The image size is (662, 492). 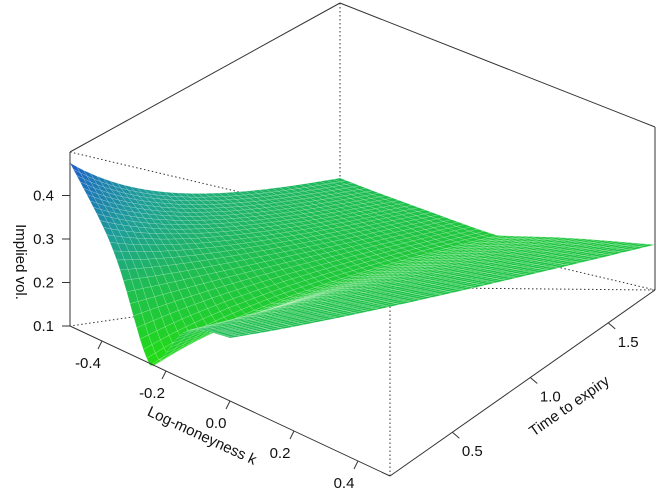 I want to click on z-tick-label: 0.2, so click(x=43, y=283).